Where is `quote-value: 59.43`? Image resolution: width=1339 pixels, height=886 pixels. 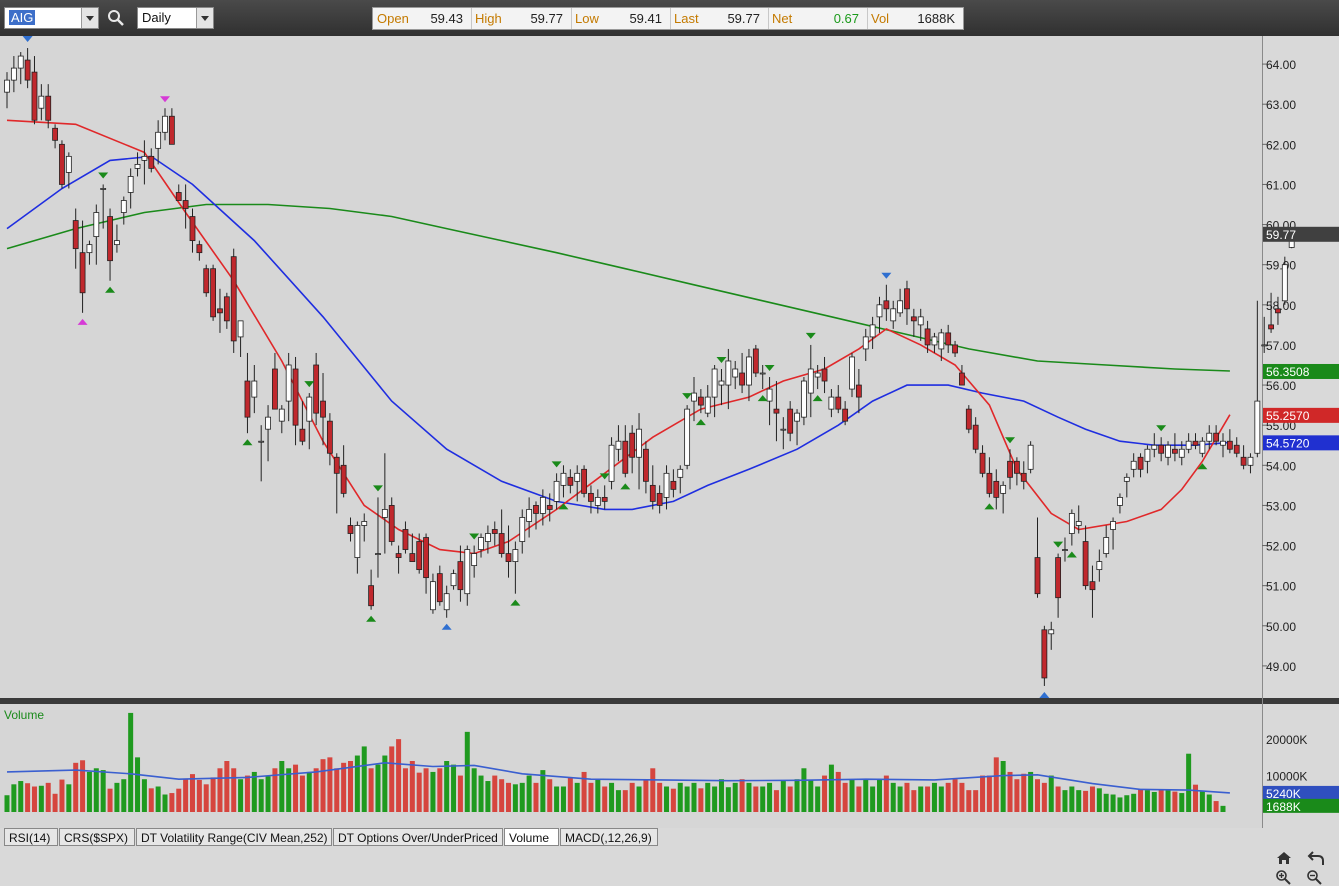 quote-value: 59.43 is located at coordinates (446, 18).